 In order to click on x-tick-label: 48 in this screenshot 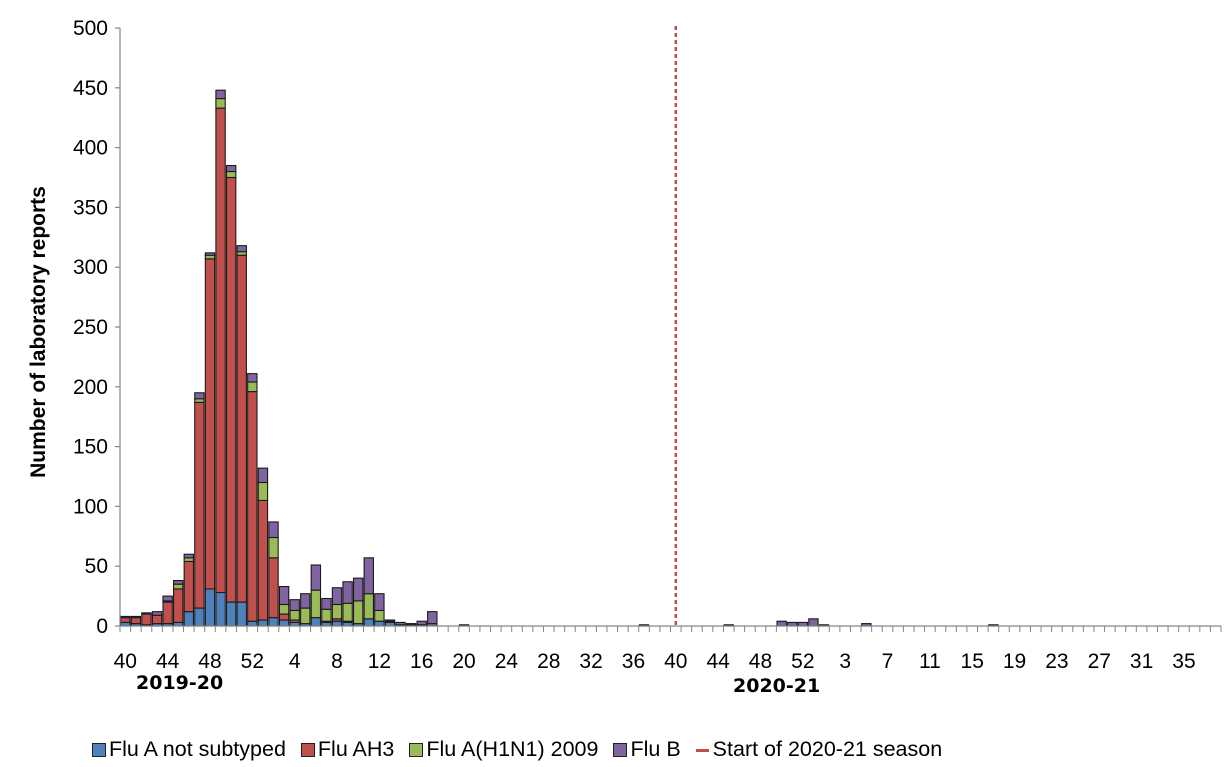, I will do `click(209, 661)`.